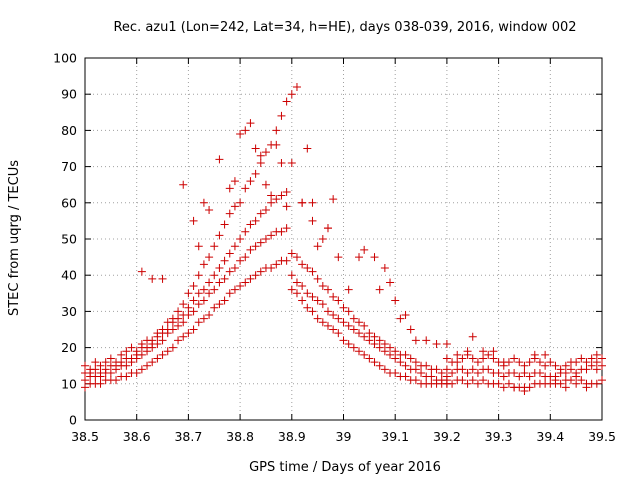  Describe the element at coordinates (240, 436) in the screenshot. I see `x-tick-label: 38.8` at that location.